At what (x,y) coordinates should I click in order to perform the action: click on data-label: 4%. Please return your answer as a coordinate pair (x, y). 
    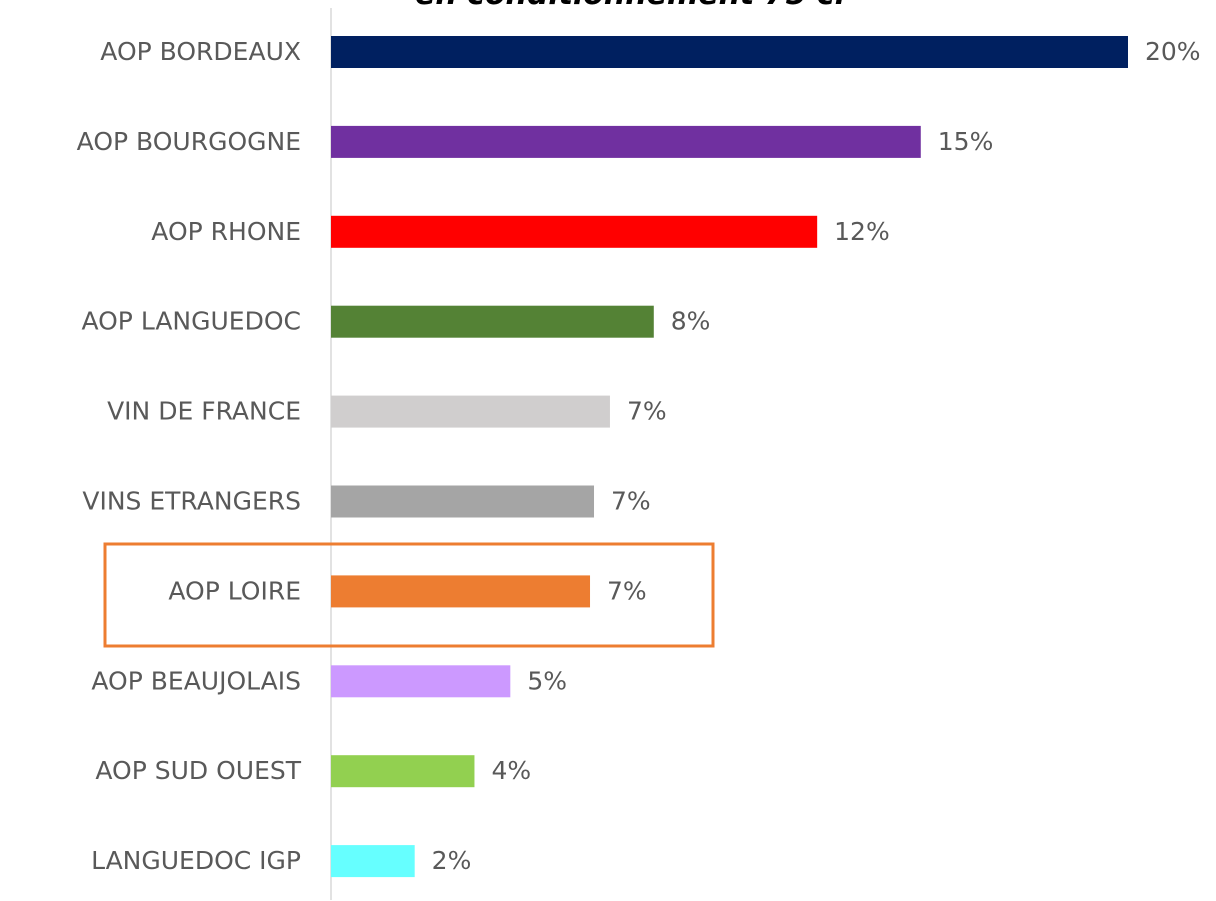
    Looking at the image, I should click on (511, 770).